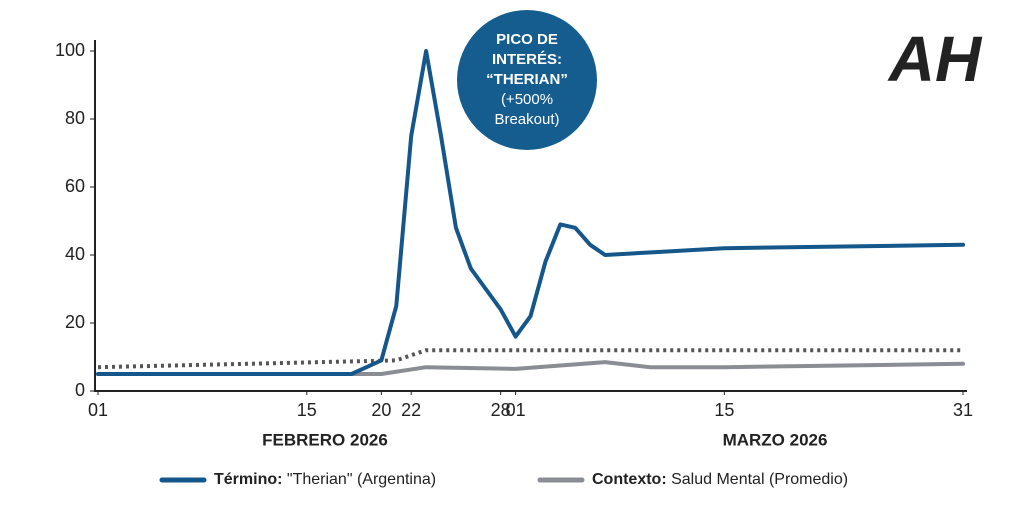 The height and width of the screenshot is (524, 1024). I want to click on logo: AH, so click(935, 59).